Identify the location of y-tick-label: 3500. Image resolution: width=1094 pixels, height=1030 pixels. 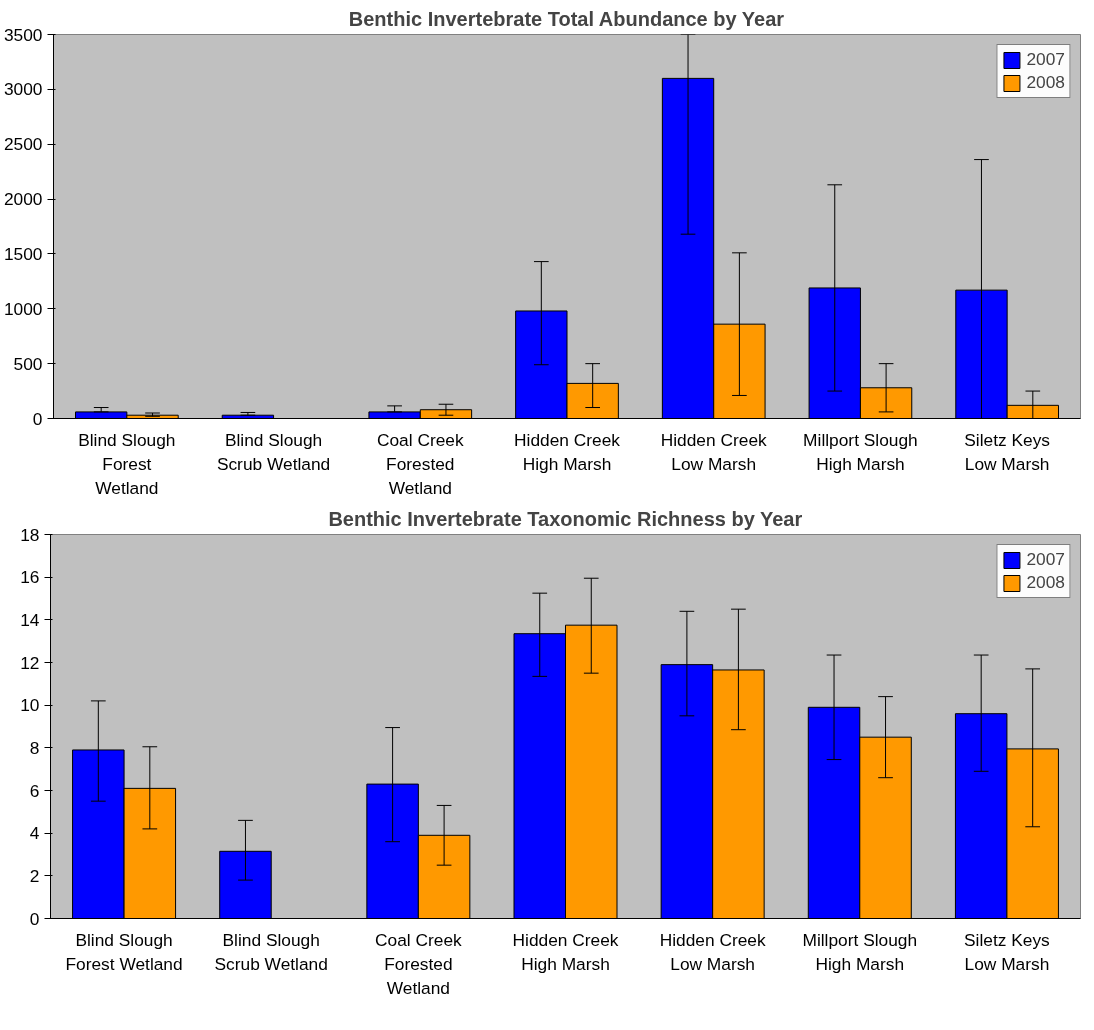
(23, 34).